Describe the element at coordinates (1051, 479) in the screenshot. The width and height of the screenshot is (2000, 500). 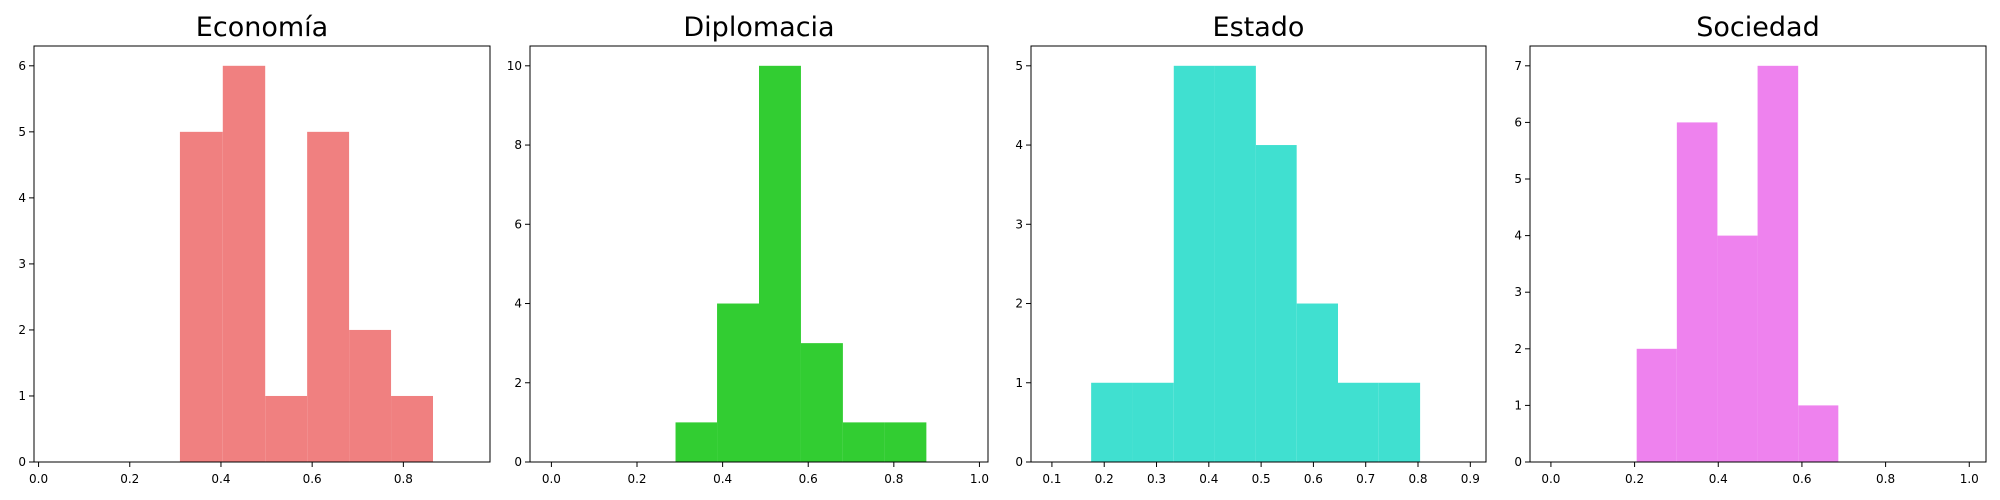
I see `x-tick-label: 0.1` at that location.